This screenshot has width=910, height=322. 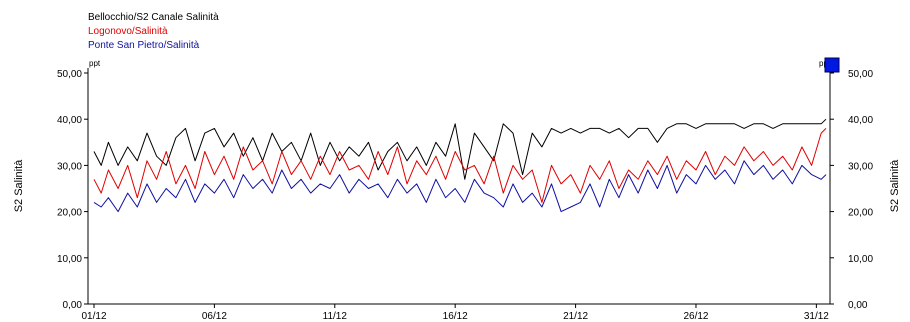 I want to click on right-y-tick-label: 30,00, so click(x=860, y=166).